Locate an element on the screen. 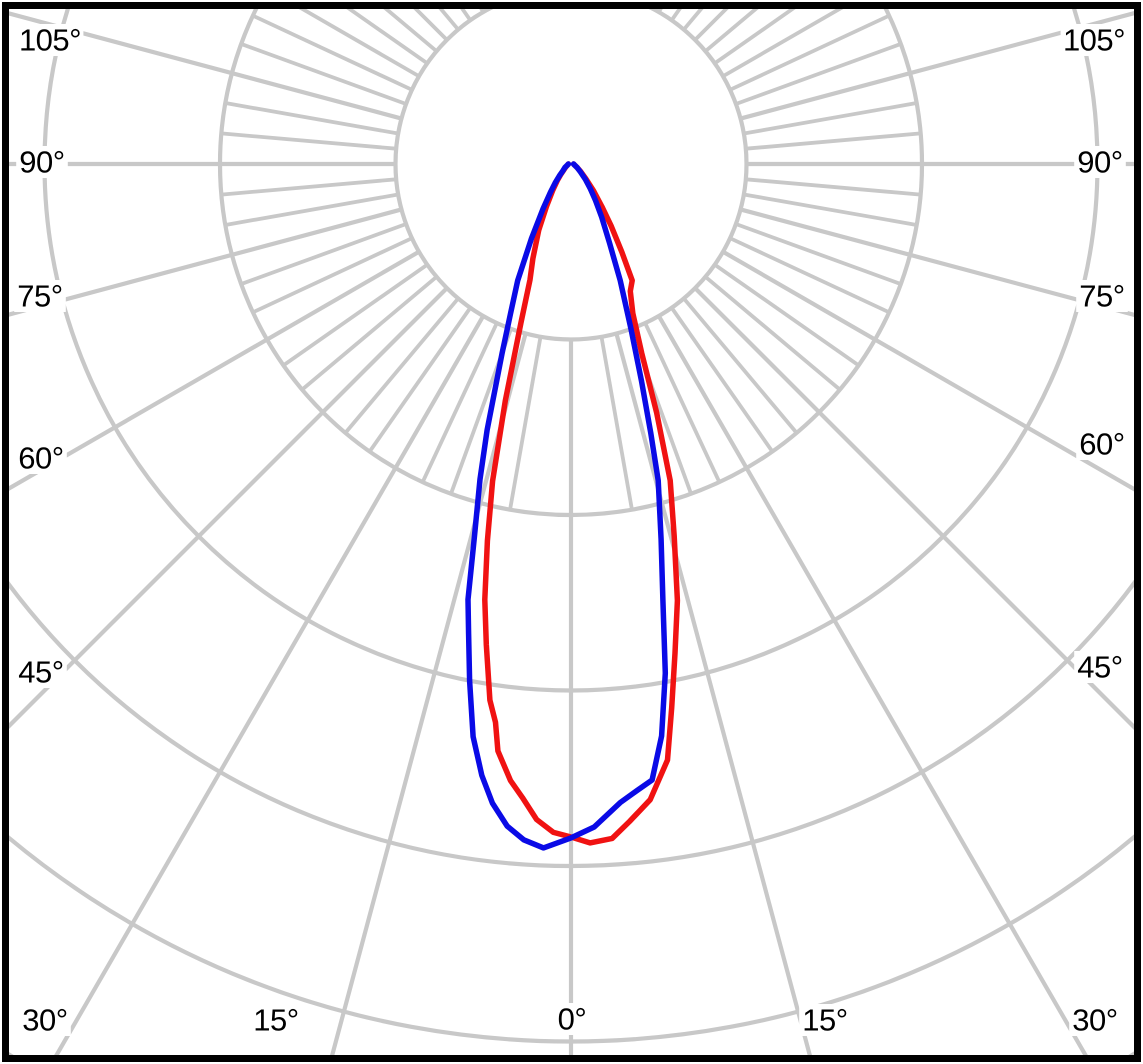 The image size is (1143, 1064). blue-curve is located at coordinates (567, 506).